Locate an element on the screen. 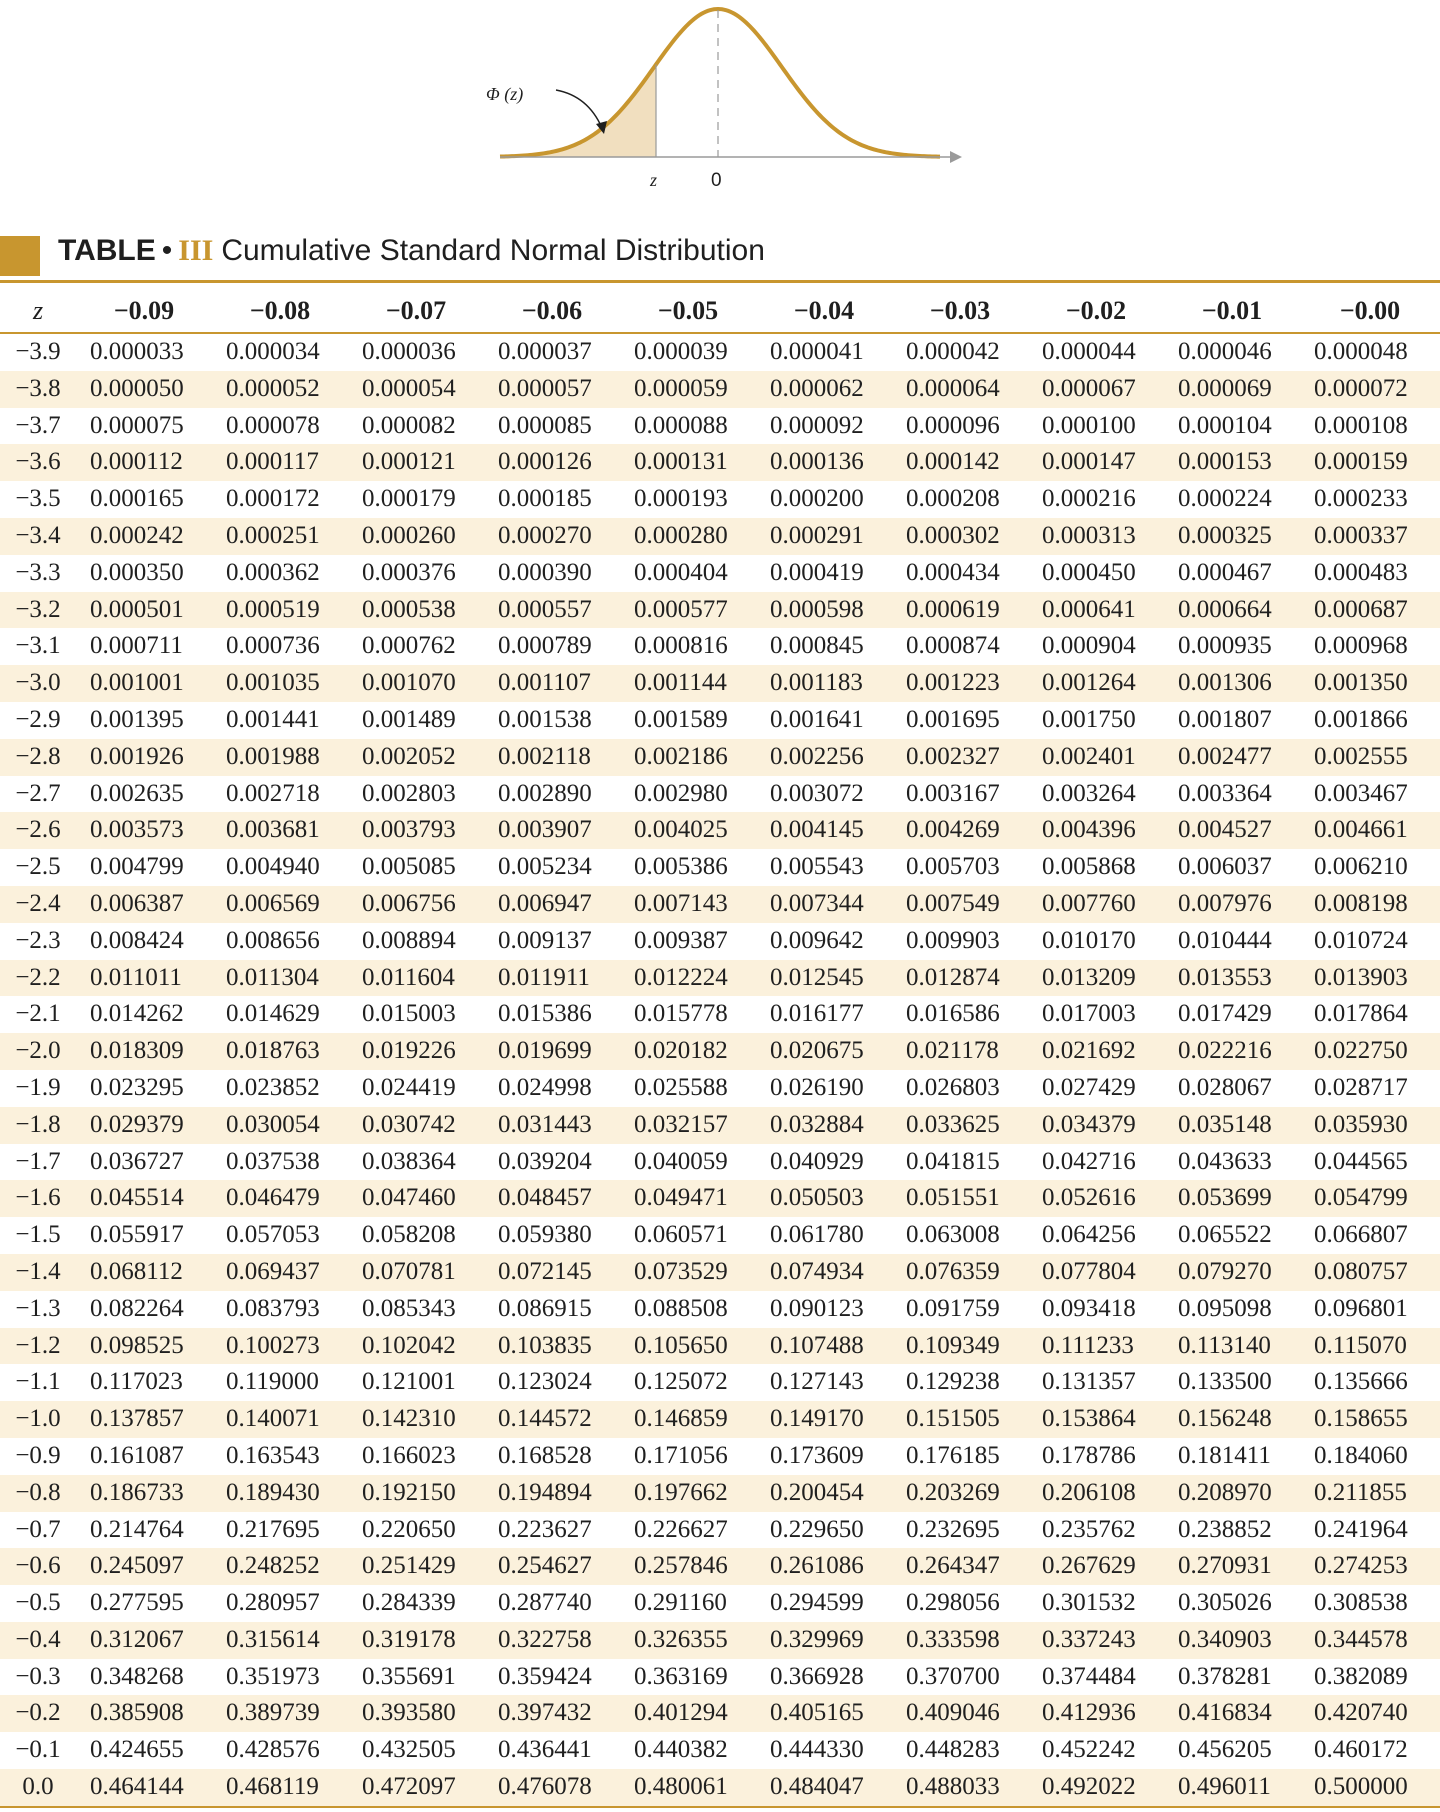 Image resolution: width=1440 pixels, height=1812 pixels. probability-cell: 0.000037 is located at coordinates (545, 351).